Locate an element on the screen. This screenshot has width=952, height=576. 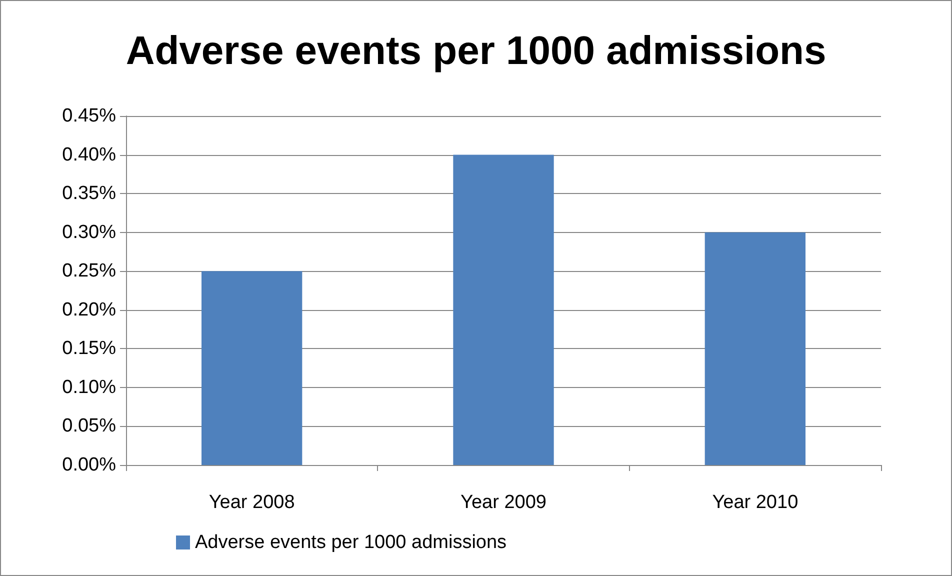
y-tick-label: 0.45% is located at coordinates (89, 116).